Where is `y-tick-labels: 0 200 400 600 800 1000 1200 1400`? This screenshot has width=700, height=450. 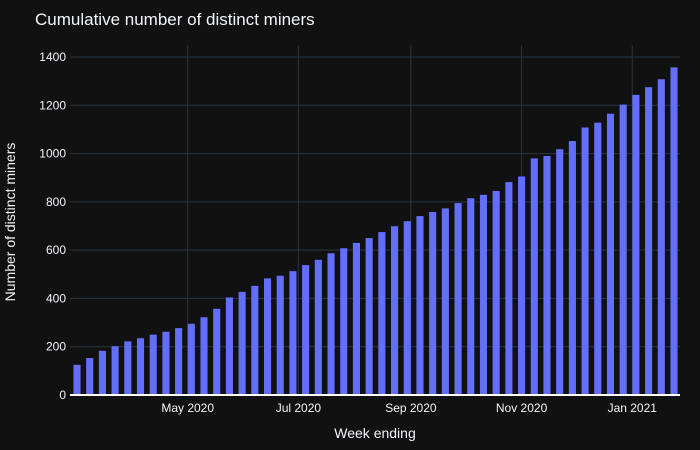
y-tick-labels: 0 200 400 600 800 1000 1200 1400 is located at coordinates (52, 226).